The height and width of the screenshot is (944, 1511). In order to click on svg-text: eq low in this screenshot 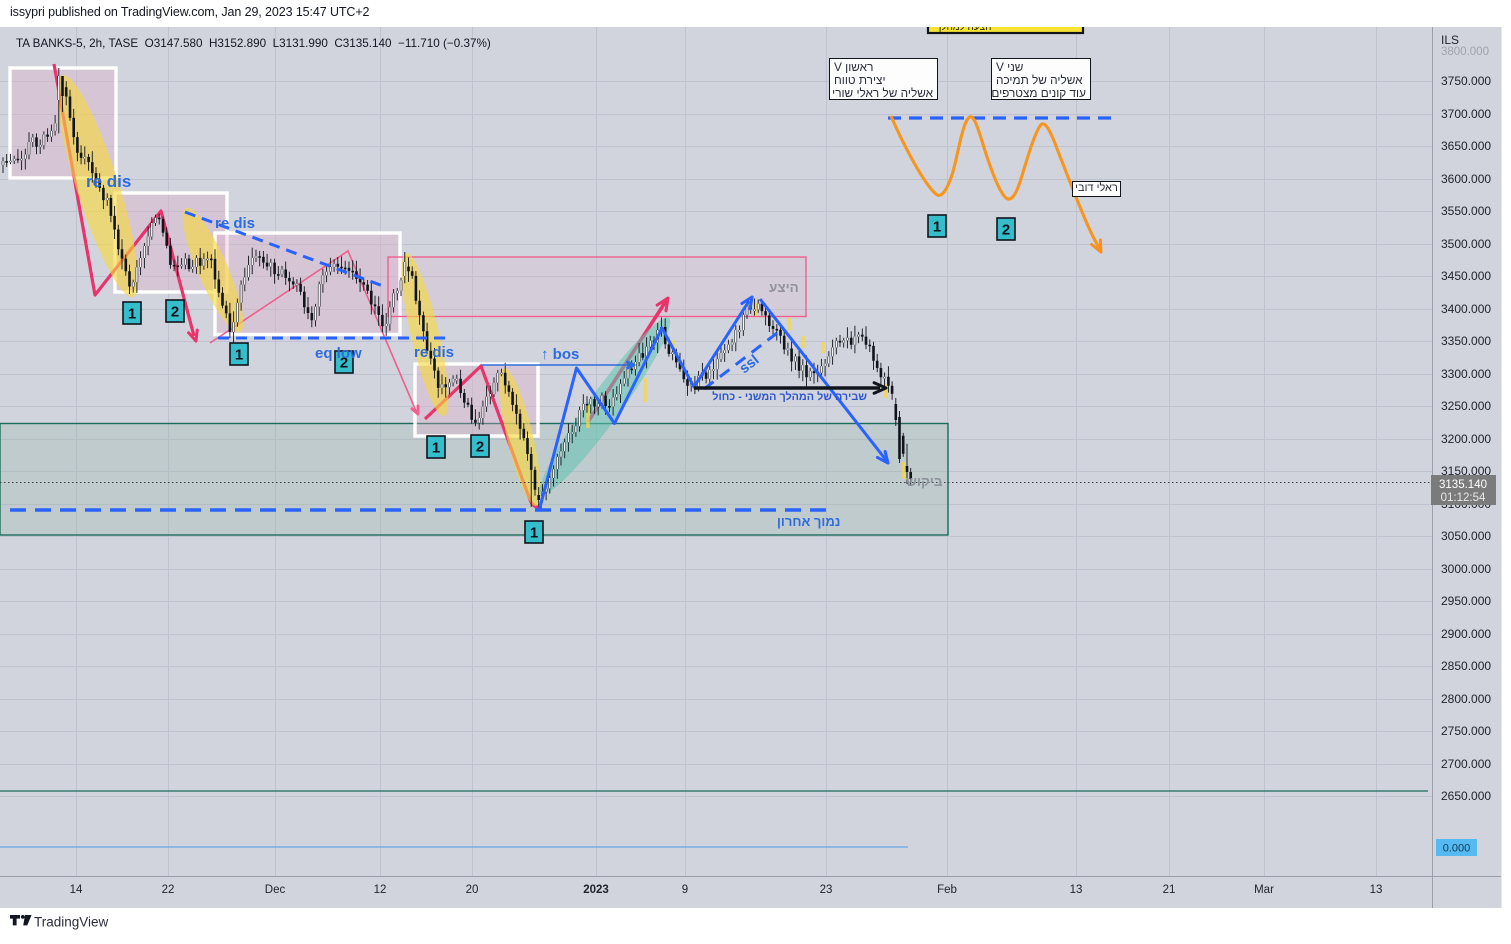, I will do `click(338, 353)`.